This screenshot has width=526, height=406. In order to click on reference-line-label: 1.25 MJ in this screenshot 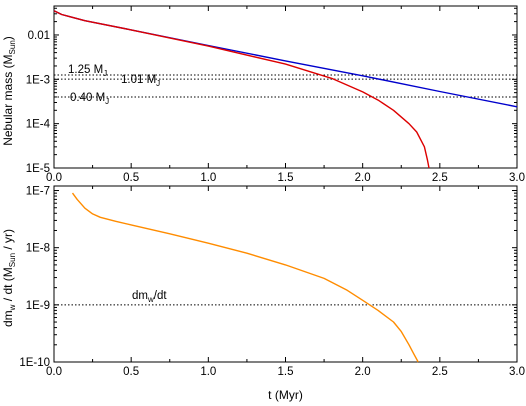, I will do `click(87, 71)`.